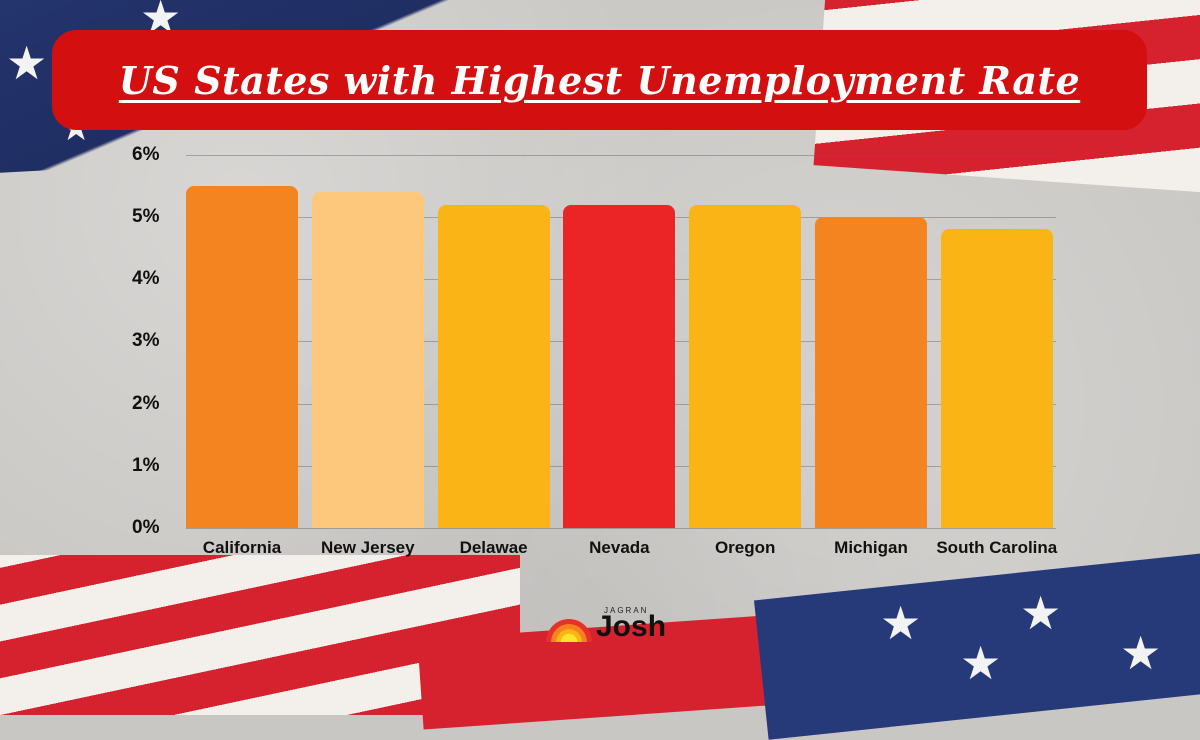  I want to click on x-tick-label: Nevada, so click(619, 547).